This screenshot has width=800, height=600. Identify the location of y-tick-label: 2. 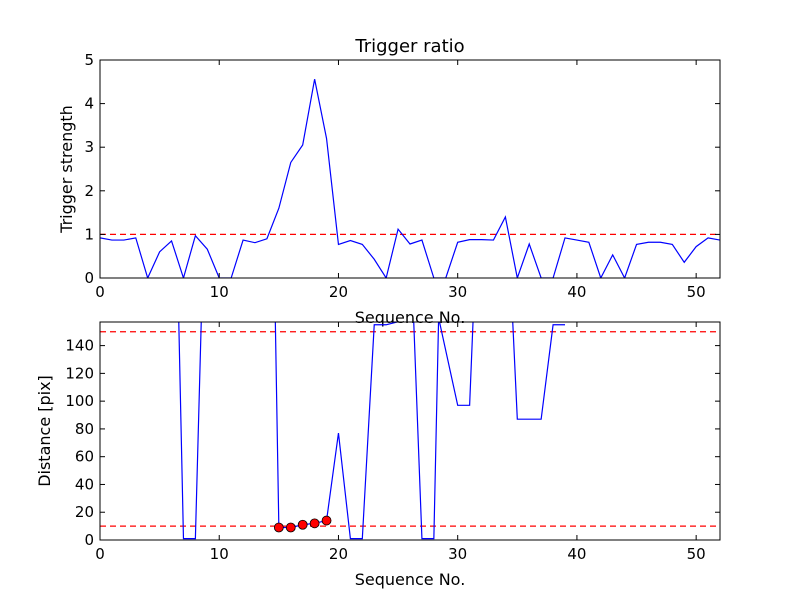
(89, 191).